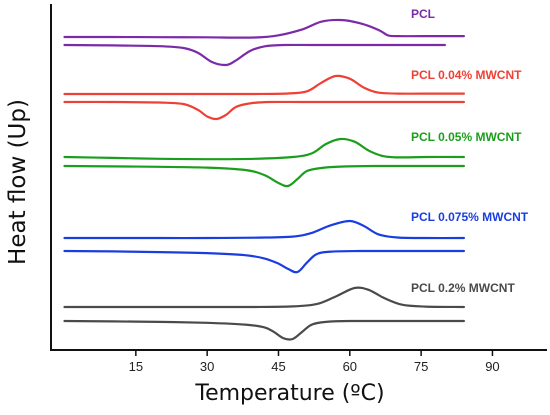 Image resolution: width=550 pixels, height=415 pixels. Describe the element at coordinates (466, 75) in the screenshot. I see `series-label-pcl-0-04-mwcnt: PCL 0.04% MWCNT` at that location.